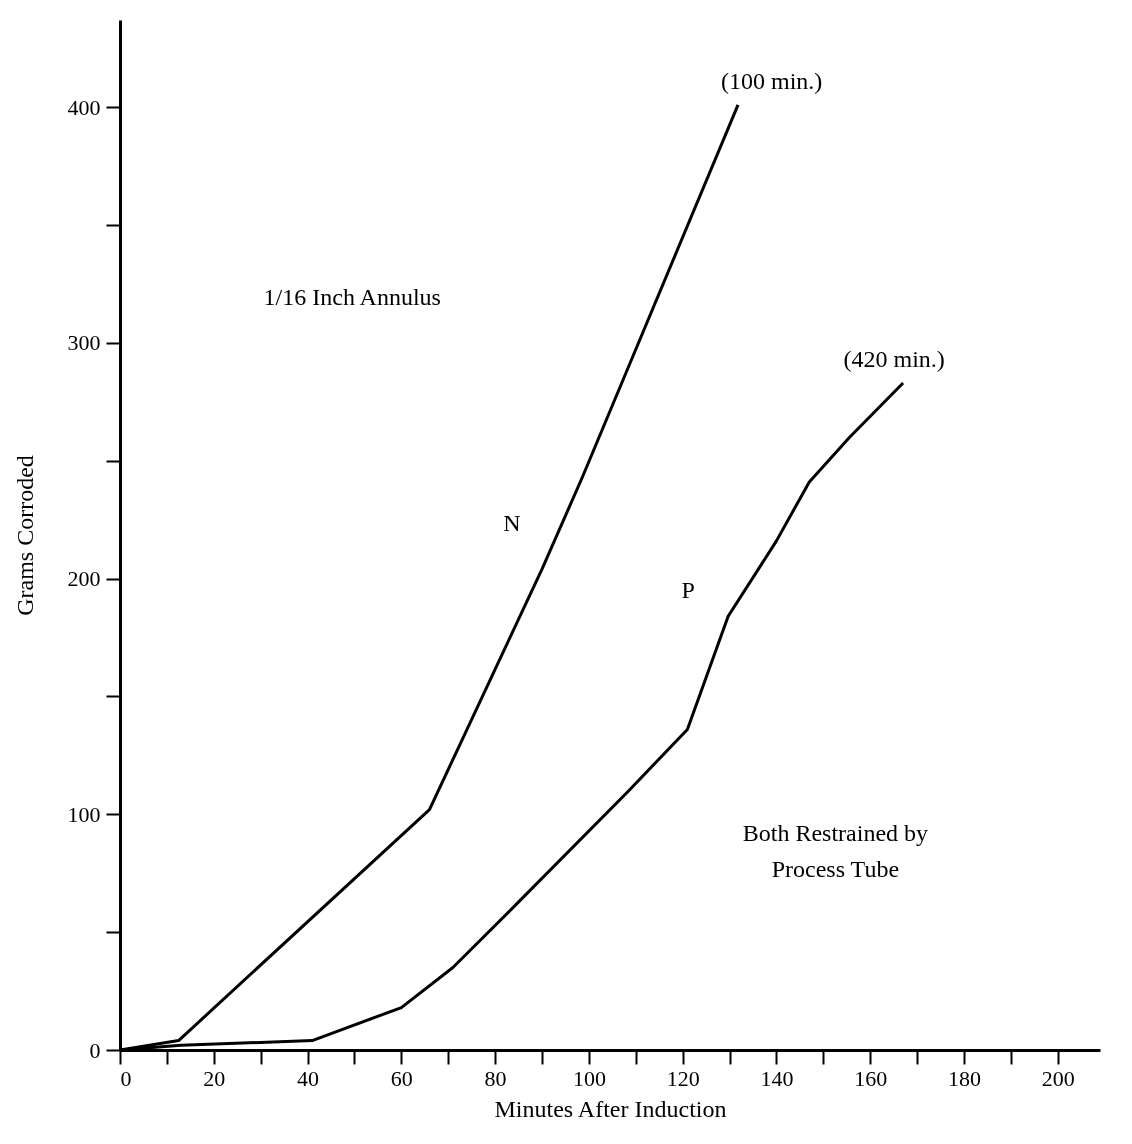 This screenshot has height=1144, width=1132. I want to click on x-tick-label: 0, so click(126, 1078).